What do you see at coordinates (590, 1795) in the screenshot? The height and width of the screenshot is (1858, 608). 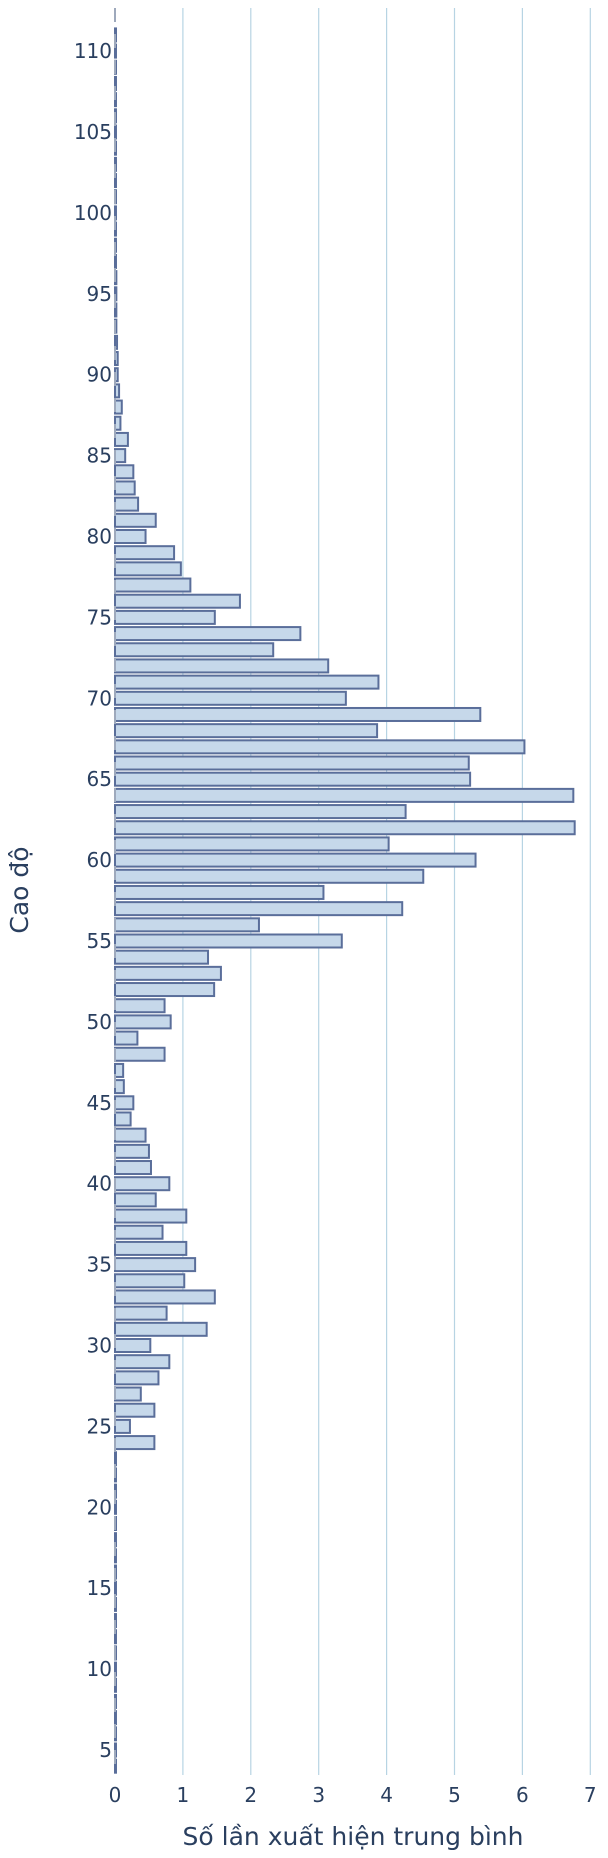 I see `x-tick-label: 7` at bounding box center [590, 1795].